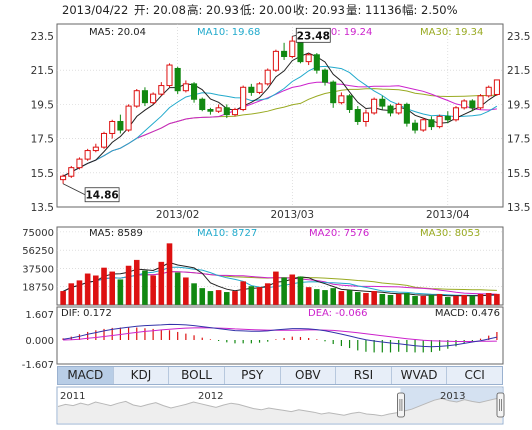  Describe the element at coordinates (451, 32) in the screenshot. I see `price-legend-ma30: MA30: 19.34` at that location.